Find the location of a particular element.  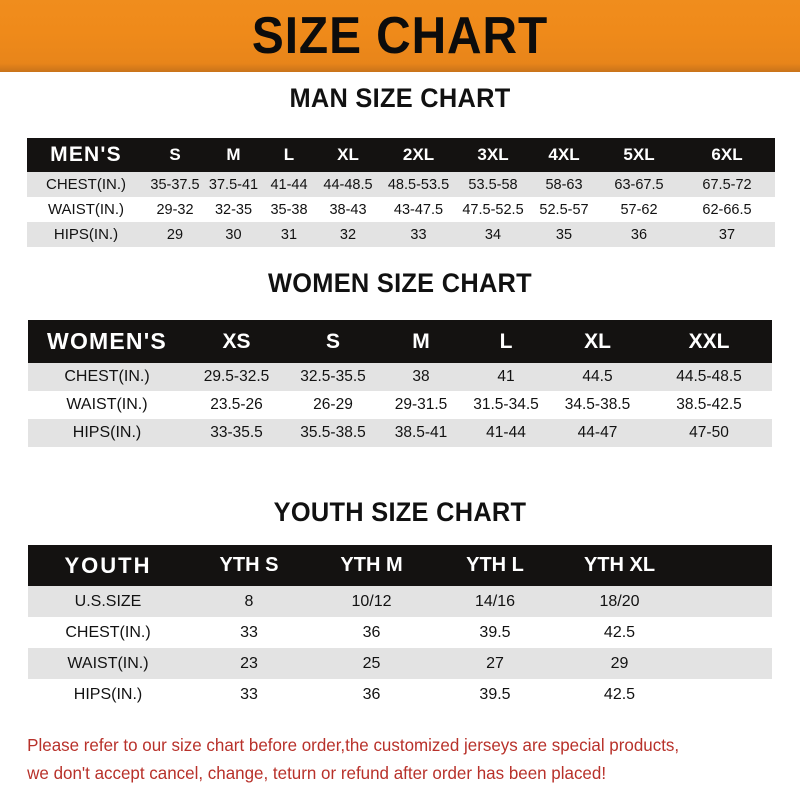

table-cell: 38.5-41 is located at coordinates (421, 432).